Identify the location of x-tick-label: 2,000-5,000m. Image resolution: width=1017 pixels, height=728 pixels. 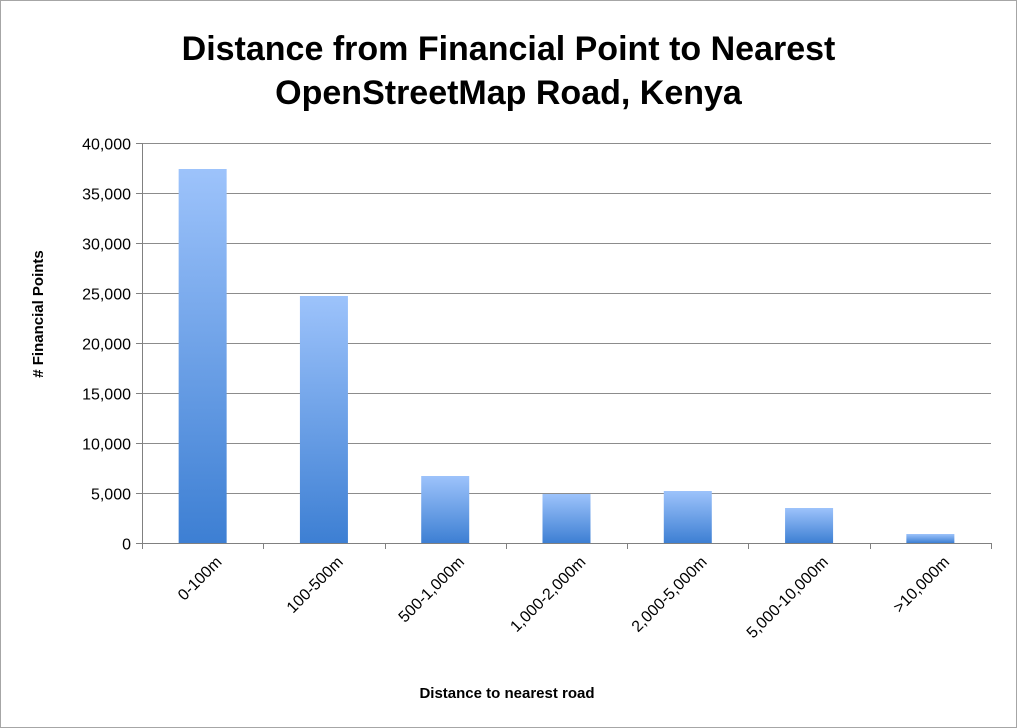
(670, 595).